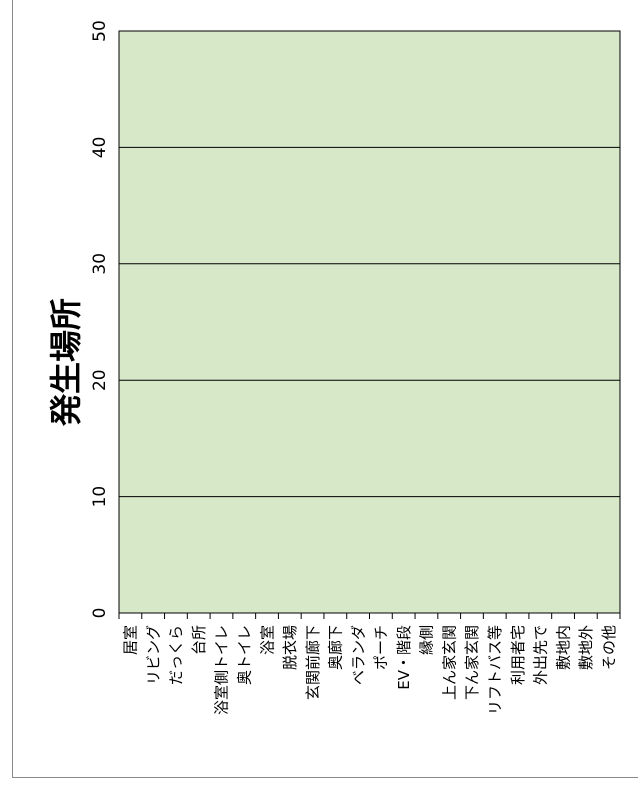  What do you see at coordinates (381, 647) in the screenshot?
I see `category-label: ポーチ` at bounding box center [381, 647].